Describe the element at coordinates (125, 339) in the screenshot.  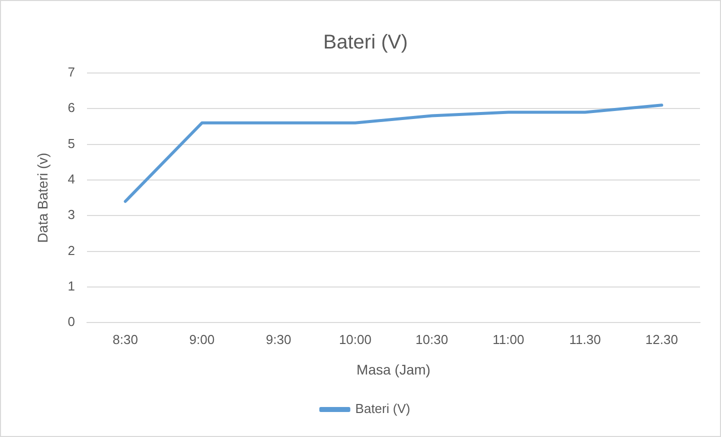
I see `x-tick-label: 8:30` at that location.